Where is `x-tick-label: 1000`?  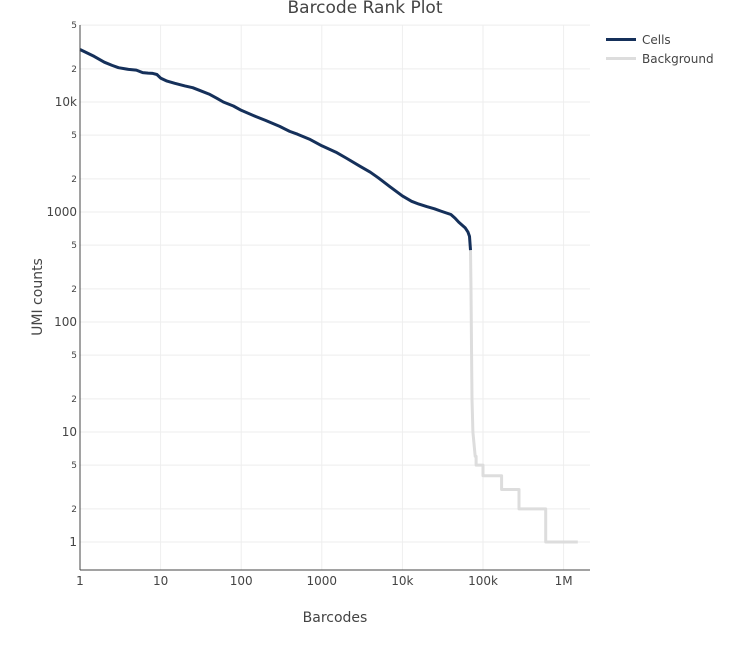 x-tick-label: 1000 is located at coordinates (322, 581).